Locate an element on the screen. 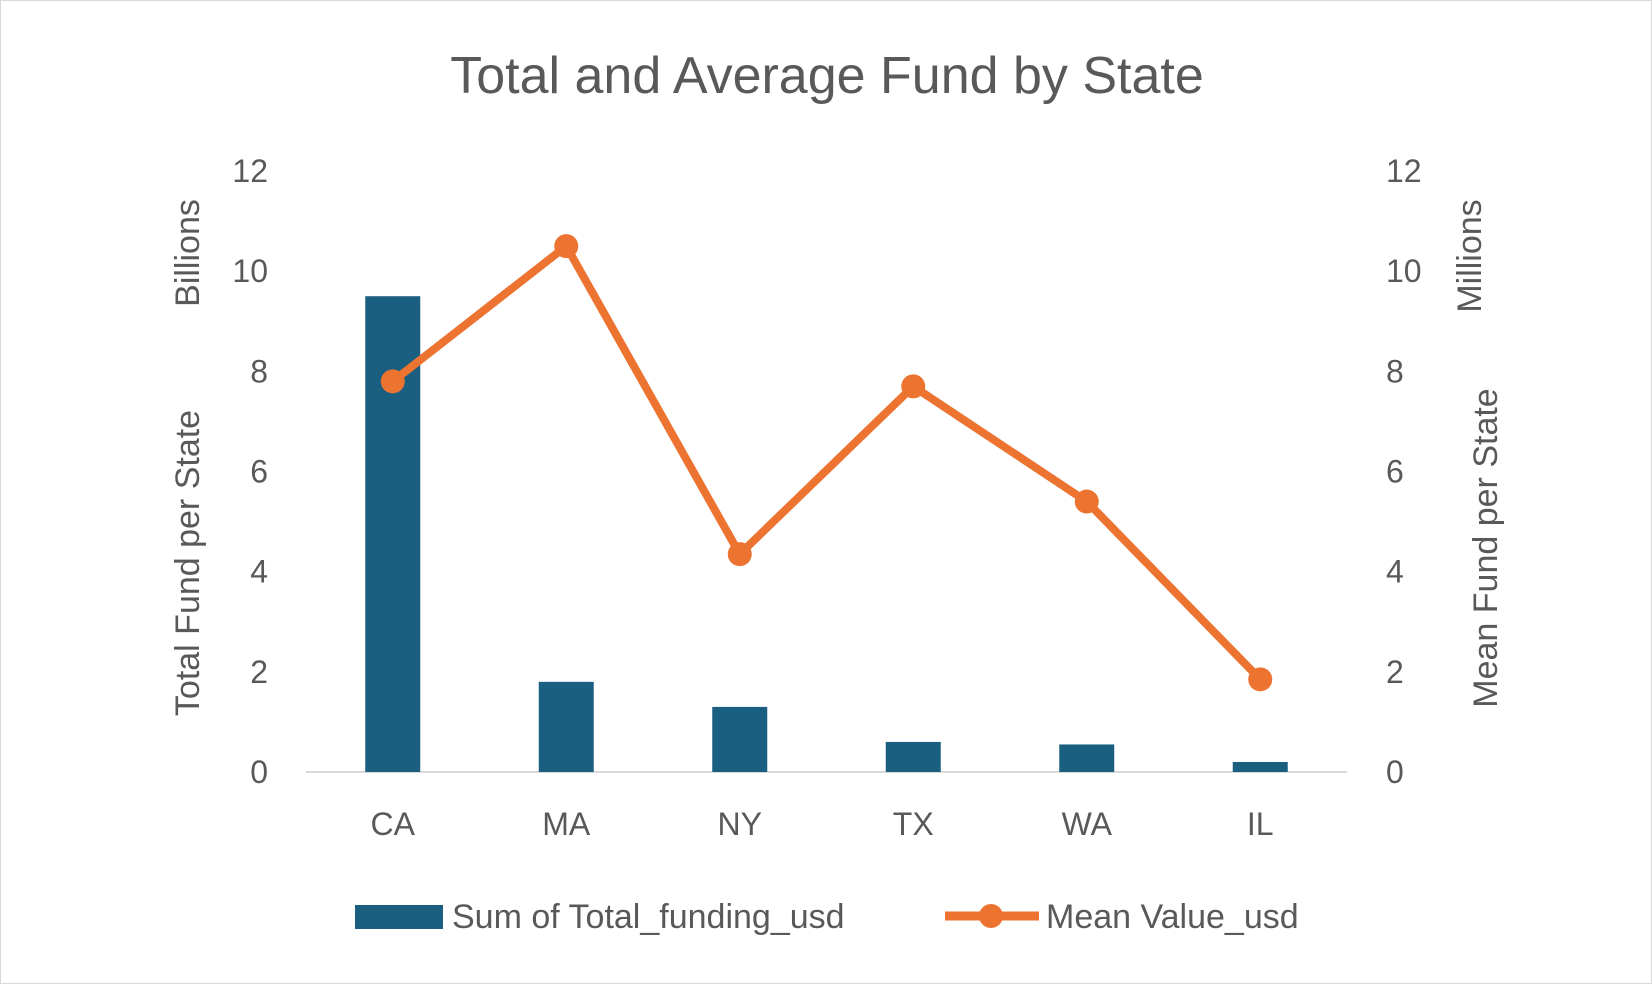 The height and width of the screenshot is (984, 1652). right-tick-label: 6 is located at coordinates (1395, 472).